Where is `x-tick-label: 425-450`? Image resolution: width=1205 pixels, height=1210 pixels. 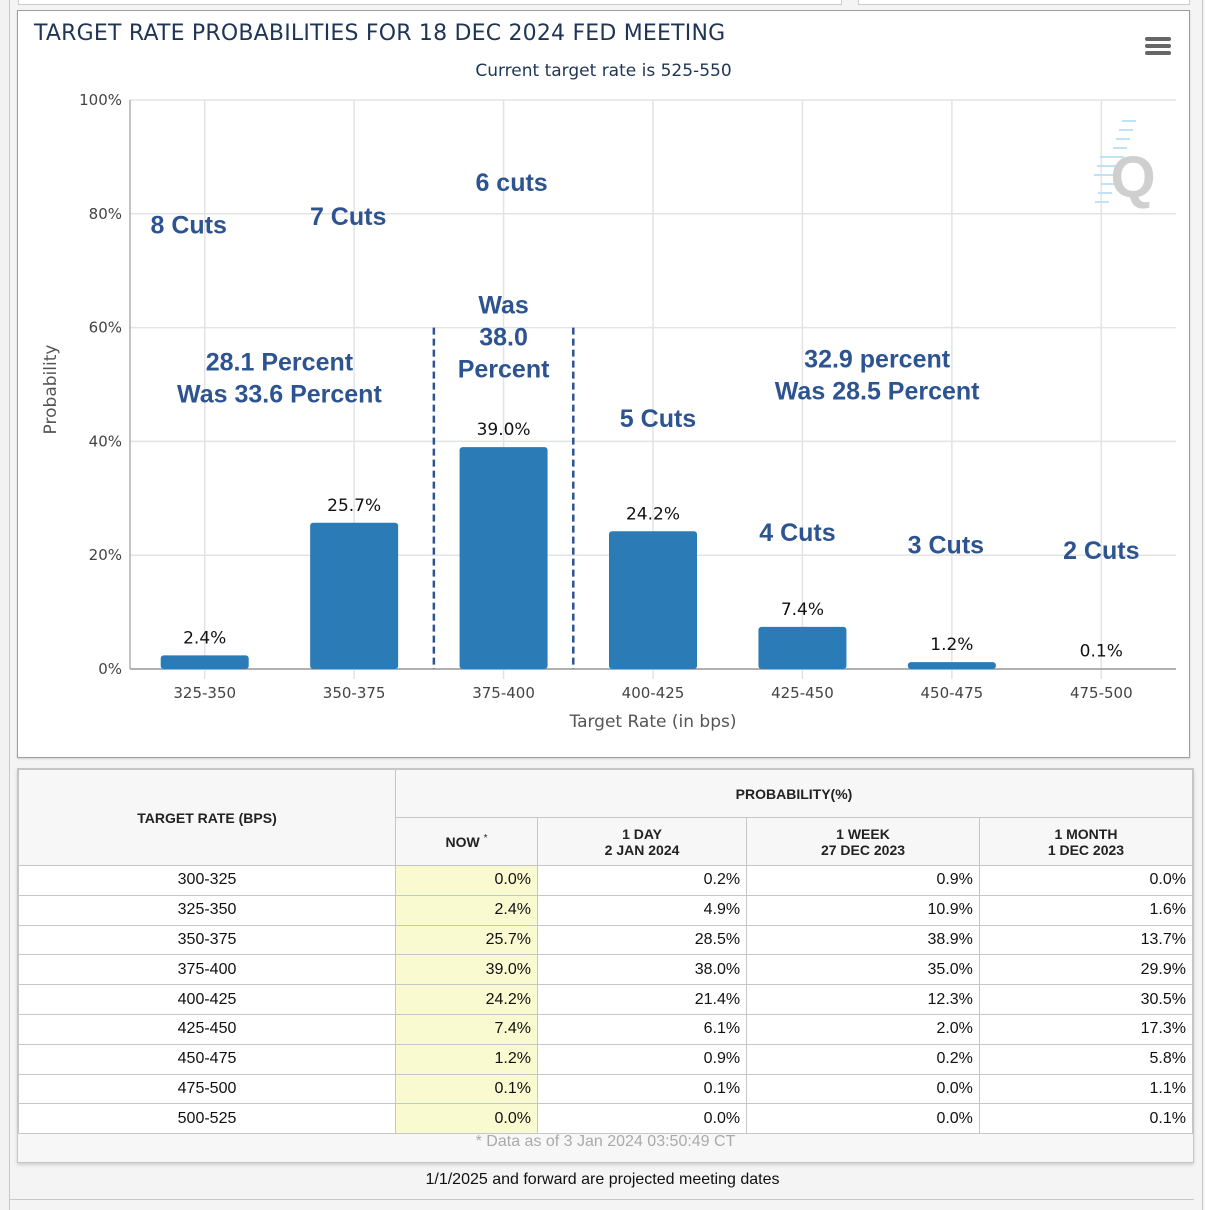
x-tick-label: 425-450 is located at coordinates (802, 693).